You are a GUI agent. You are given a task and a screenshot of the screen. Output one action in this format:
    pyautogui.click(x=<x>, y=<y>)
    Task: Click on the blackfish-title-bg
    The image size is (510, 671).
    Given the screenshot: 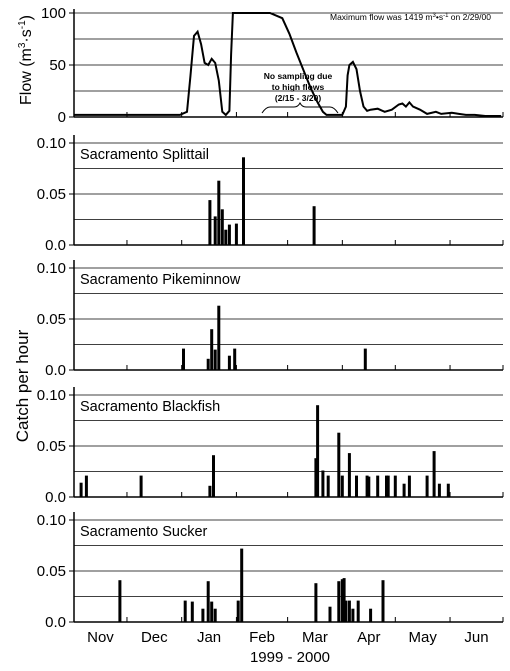 What is the action you would take?
    pyautogui.click(x=170, y=406)
    